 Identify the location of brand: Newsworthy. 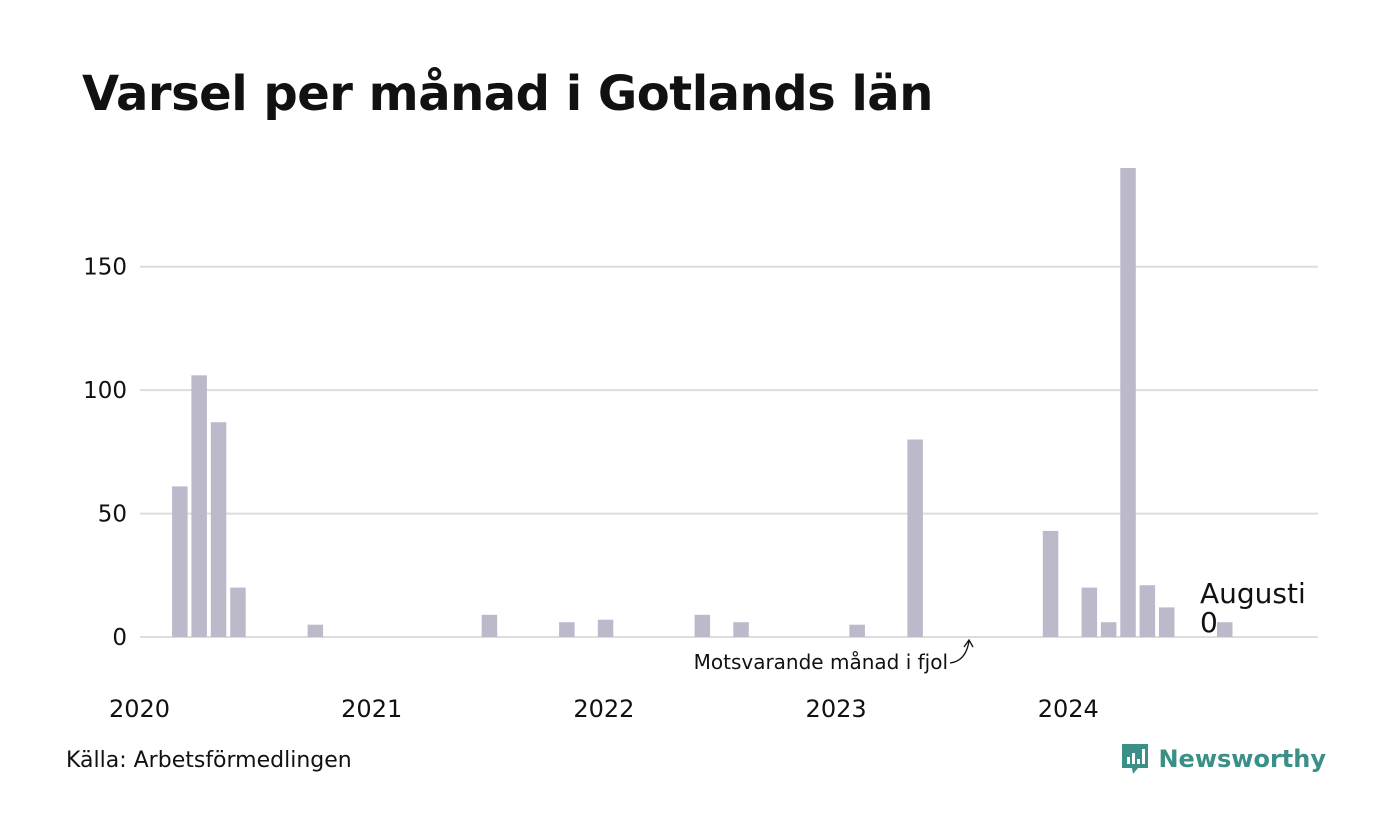
(1223, 759).